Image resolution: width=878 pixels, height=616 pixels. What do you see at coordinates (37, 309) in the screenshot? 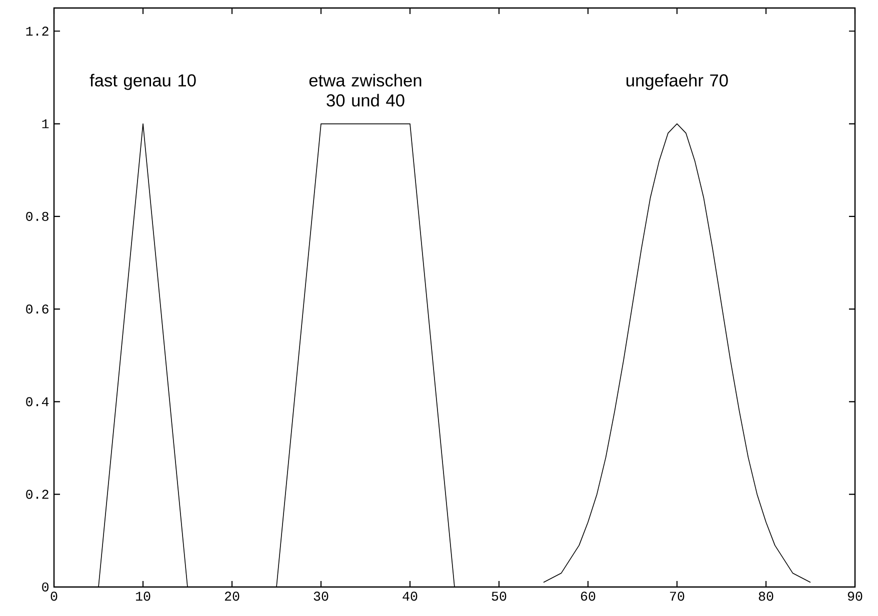
I see `y-tick-label: 0.6` at bounding box center [37, 309].